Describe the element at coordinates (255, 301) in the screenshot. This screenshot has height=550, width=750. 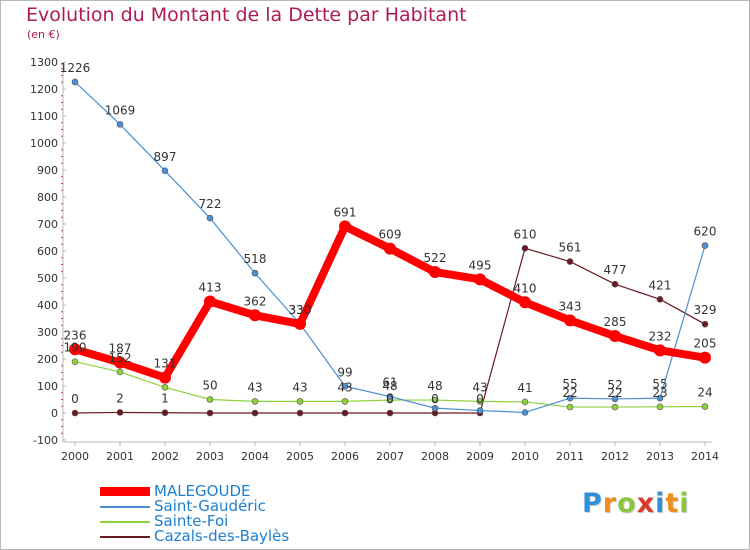
I see `data-label: 362` at that location.